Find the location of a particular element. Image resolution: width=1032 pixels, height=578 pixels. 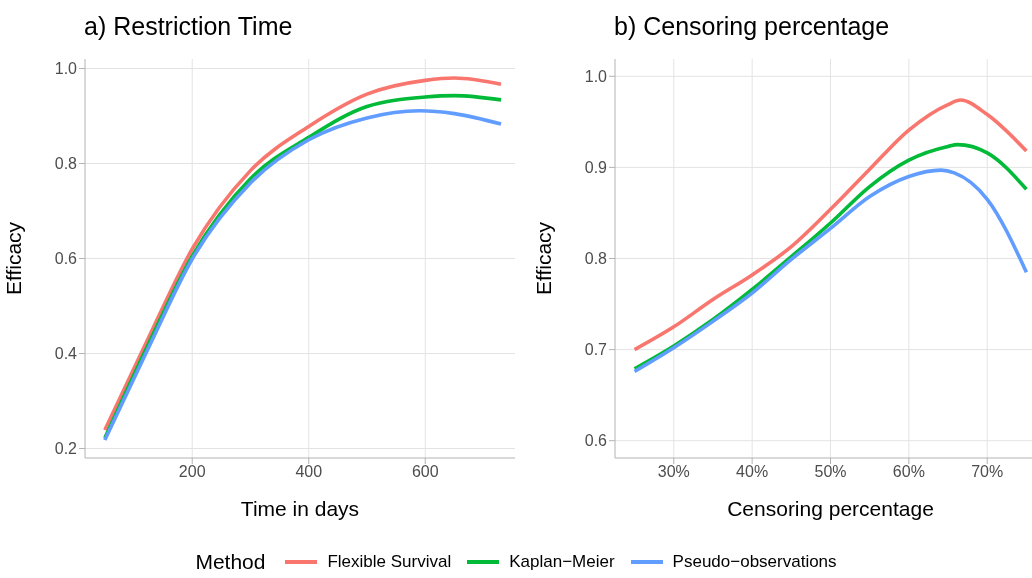

chart-title: a) Restriction Time is located at coordinates (188, 26).